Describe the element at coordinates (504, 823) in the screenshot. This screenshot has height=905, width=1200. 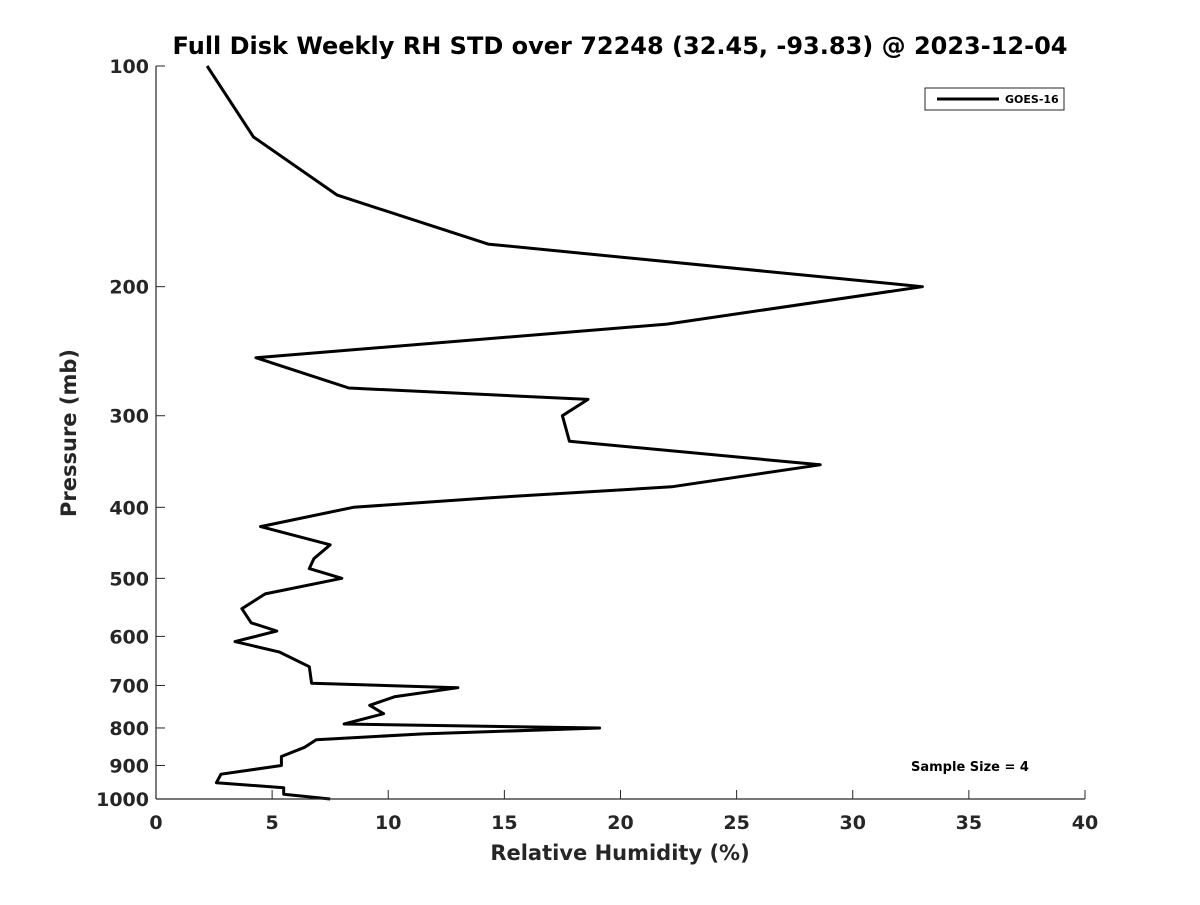
I see `x-tick-label: 15` at that location.